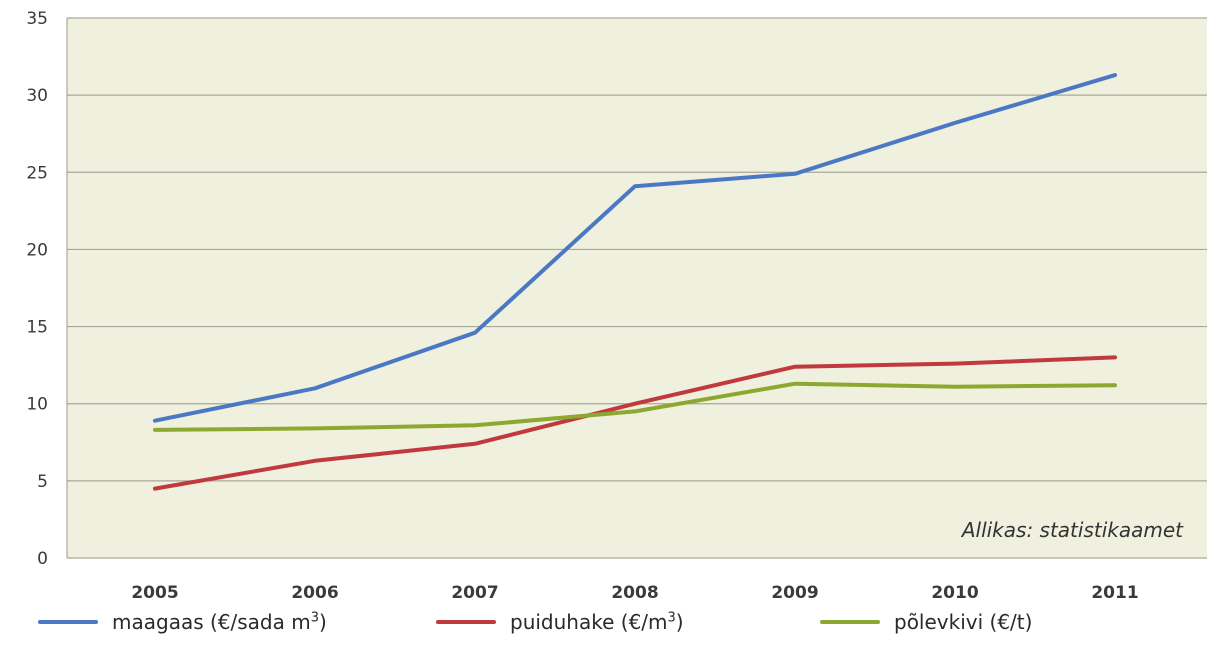  Describe the element at coordinates (474, 592) in the screenshot. I see `x-tick-label: 2007` at that location.